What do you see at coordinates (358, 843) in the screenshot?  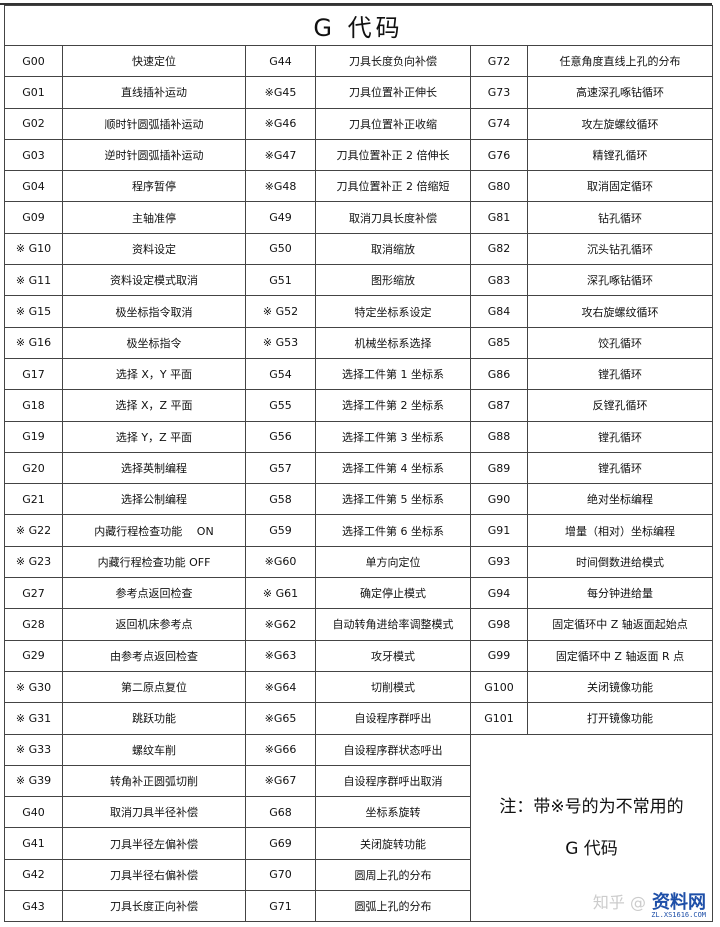 I see `table-row: G41 刀具半径左偏补偿 G69 关闭旋转功能` at bounding box center [358, 843].